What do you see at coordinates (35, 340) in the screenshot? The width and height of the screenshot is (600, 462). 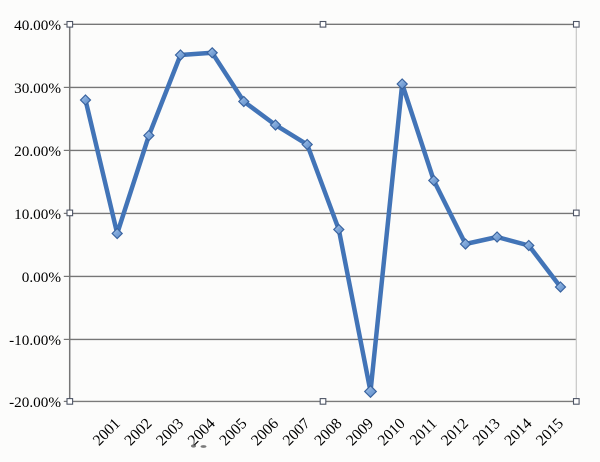 I see `svg-text: -10.00%` at bounding box center [35, 340].